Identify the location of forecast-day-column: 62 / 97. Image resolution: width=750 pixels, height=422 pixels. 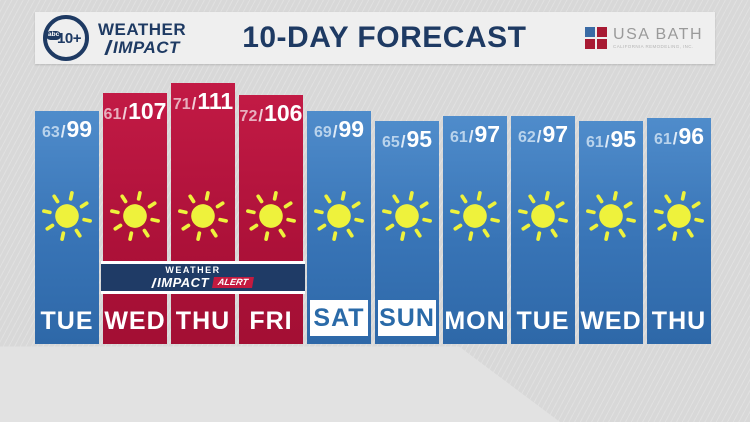
(543, 230).